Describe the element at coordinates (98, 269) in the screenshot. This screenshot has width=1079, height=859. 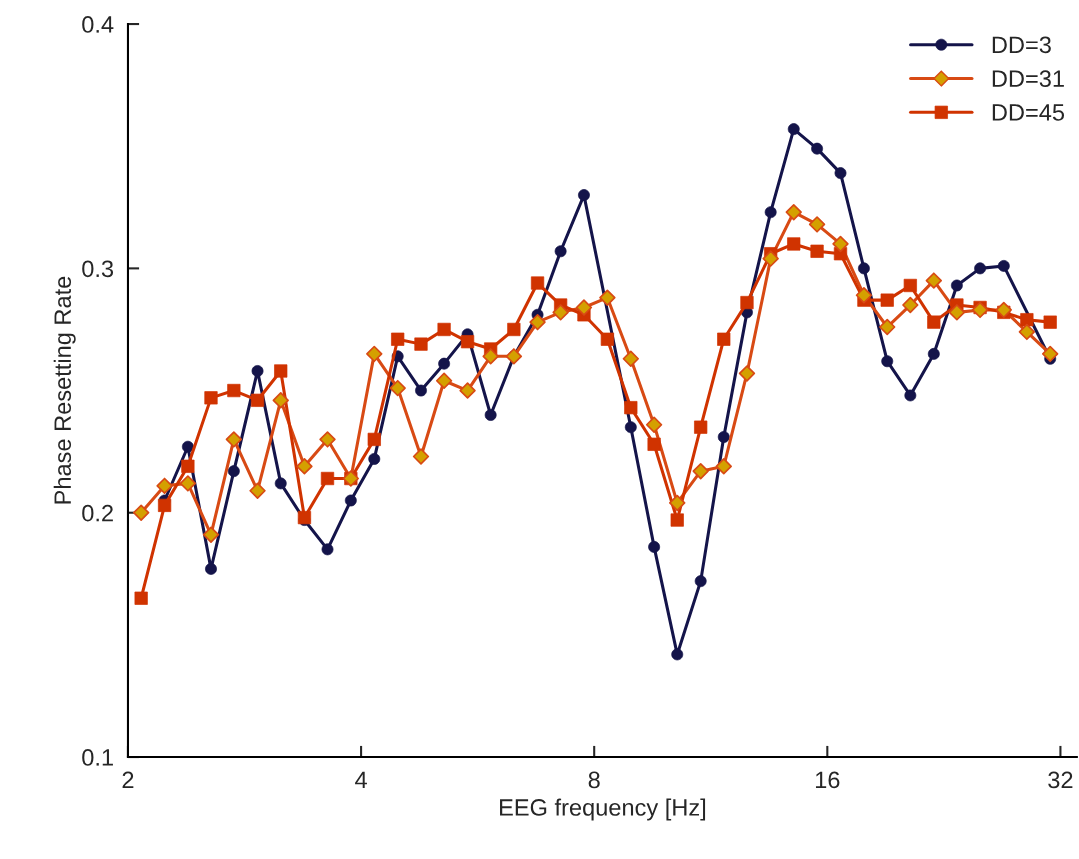
I see `y-tick-label: 0.3` at that location.